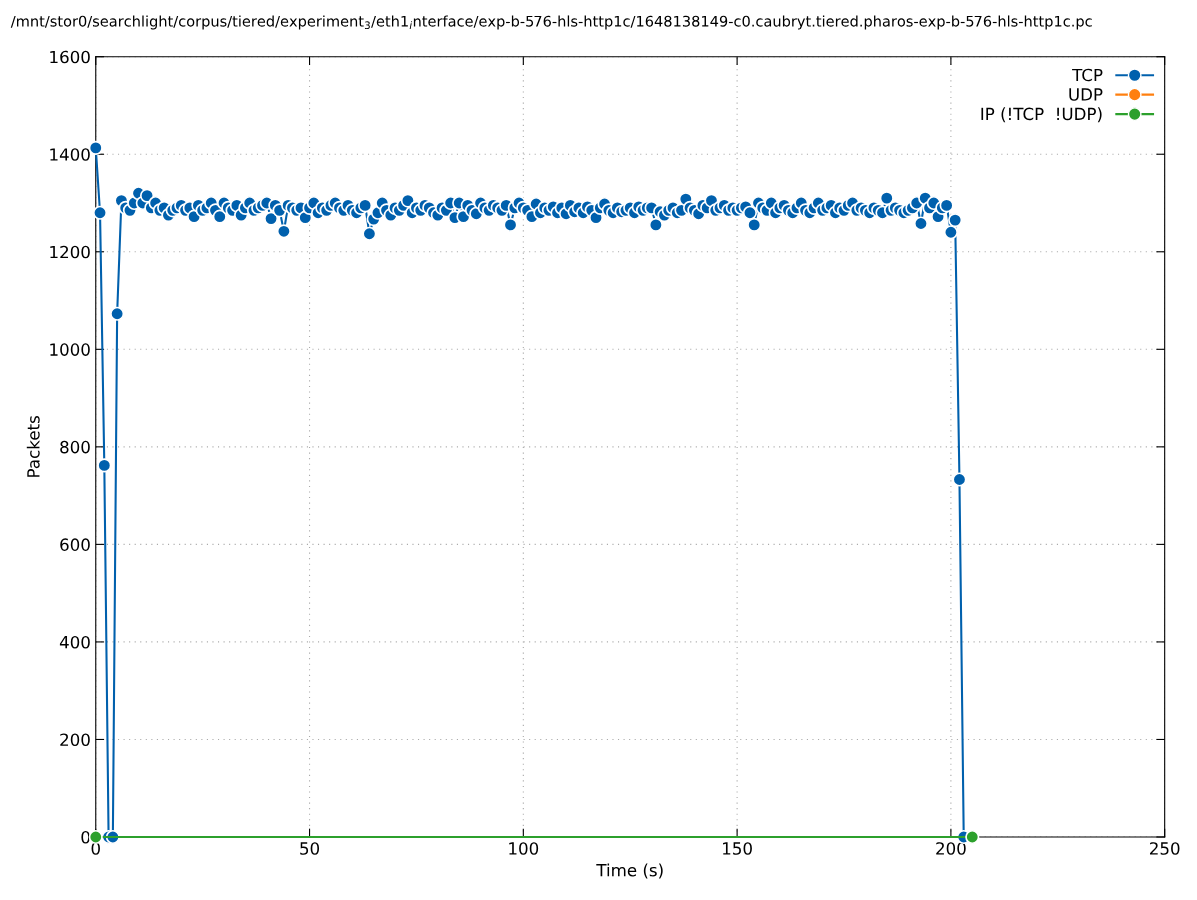 The width and height of the screenshot is (1197, 900). What do you see at coordinates (75, 740) in the screenshot?
I see `y-tick-label: 200` at bounding box center [75, 740].